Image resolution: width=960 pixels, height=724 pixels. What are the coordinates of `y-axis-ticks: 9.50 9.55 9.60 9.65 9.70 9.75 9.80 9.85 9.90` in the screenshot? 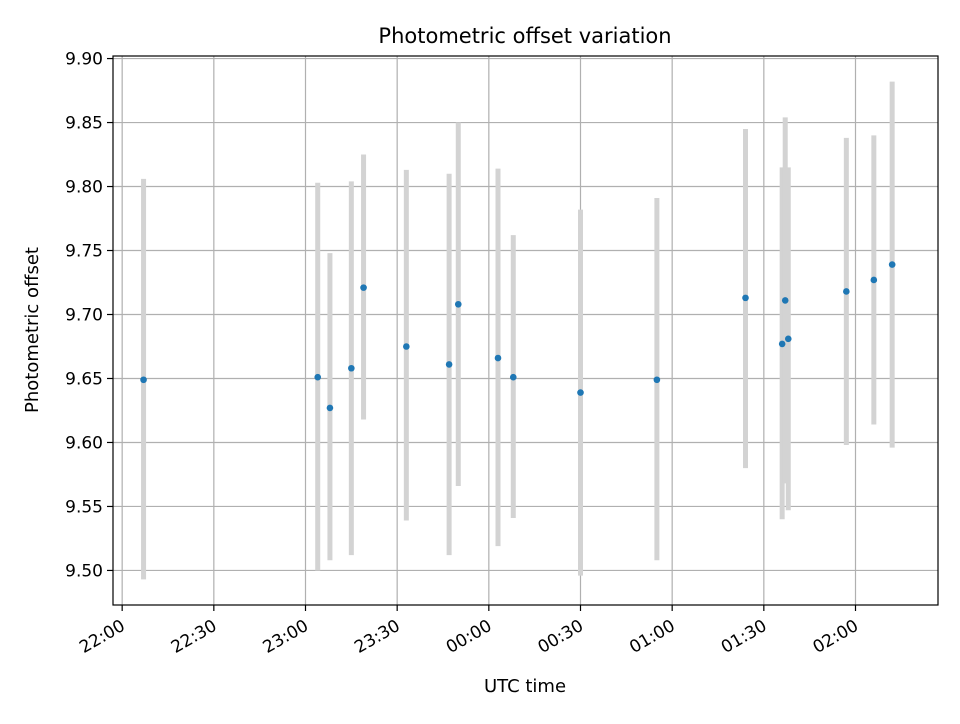 It's located at (89, 315).